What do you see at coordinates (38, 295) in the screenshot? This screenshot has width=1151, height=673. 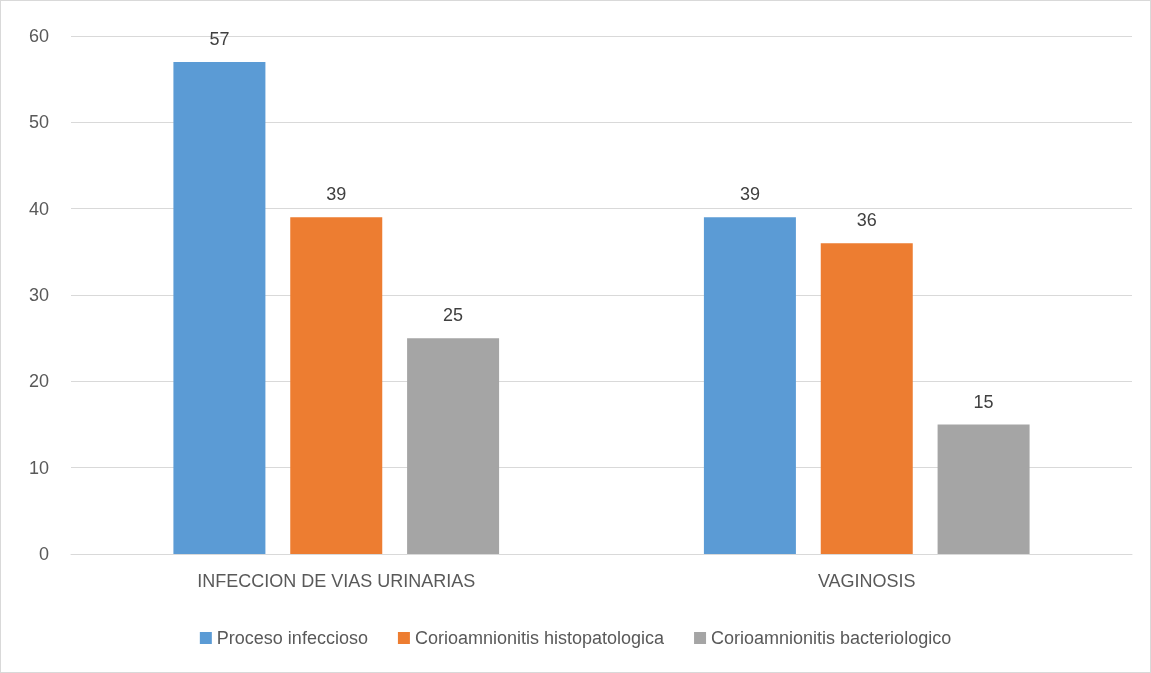 I see `y-tick-label: 30` at bounding box center [38, 295].